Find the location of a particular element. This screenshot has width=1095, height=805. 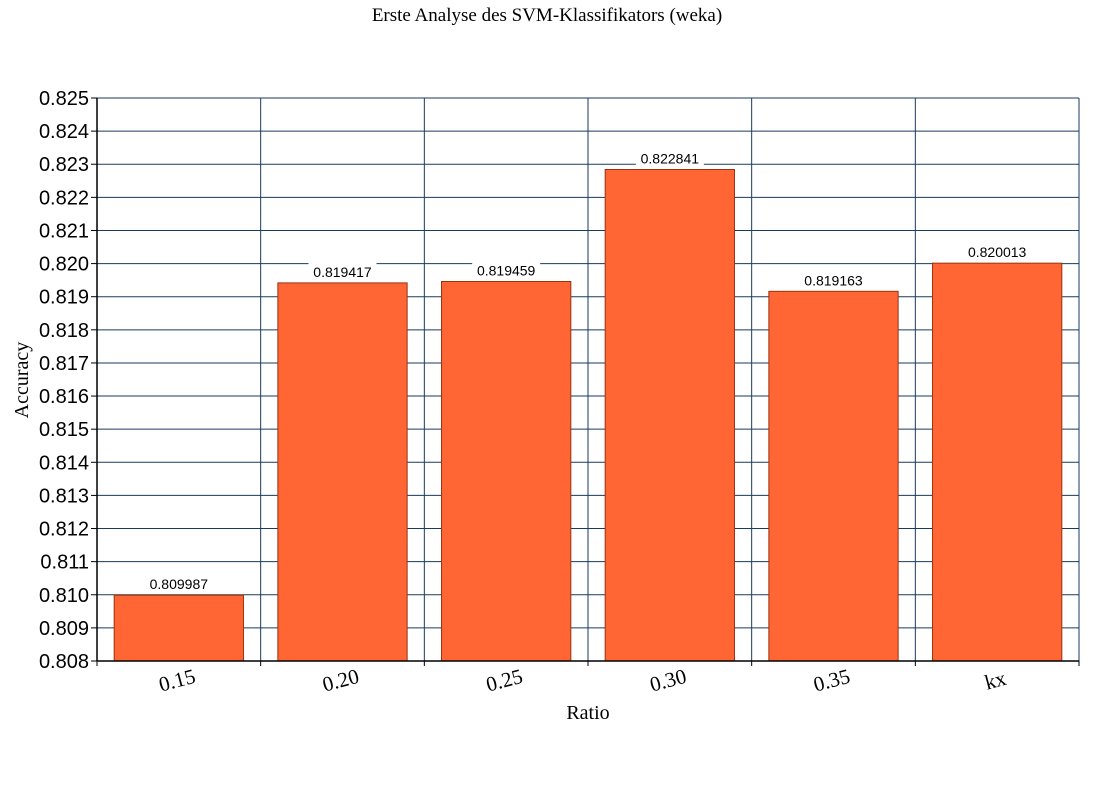

y-tick-label: 0.825 is located at coordinates (64, 99).